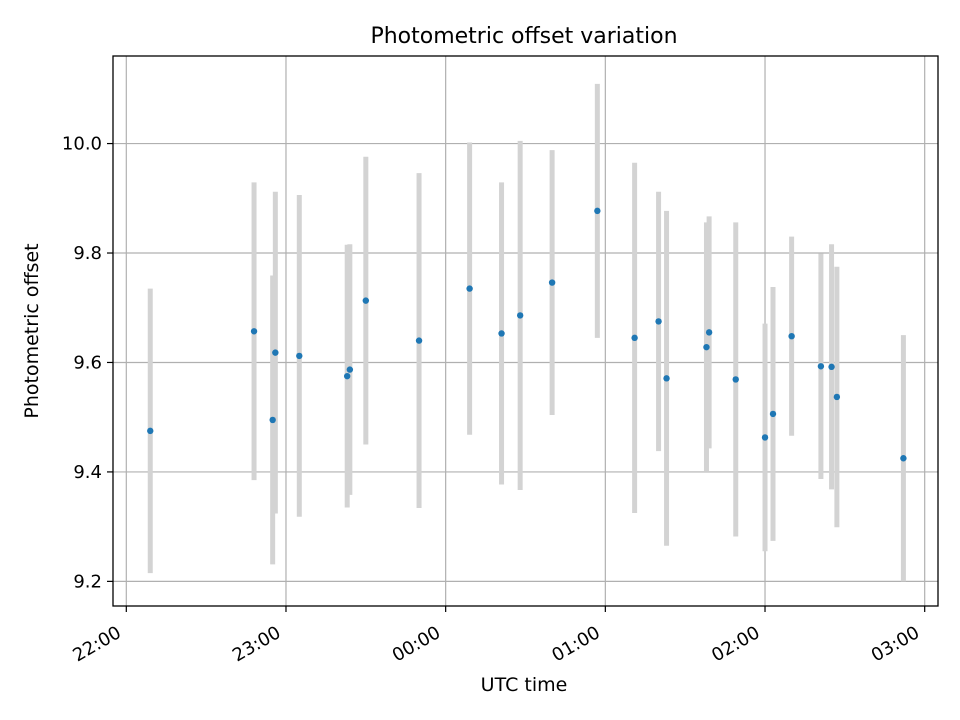 The height and width of the screenshot is (720, 960). Describe the element at coordinates (32, 330) in the screenshot. I see `y-axis-label: Photometric offset` at that location.